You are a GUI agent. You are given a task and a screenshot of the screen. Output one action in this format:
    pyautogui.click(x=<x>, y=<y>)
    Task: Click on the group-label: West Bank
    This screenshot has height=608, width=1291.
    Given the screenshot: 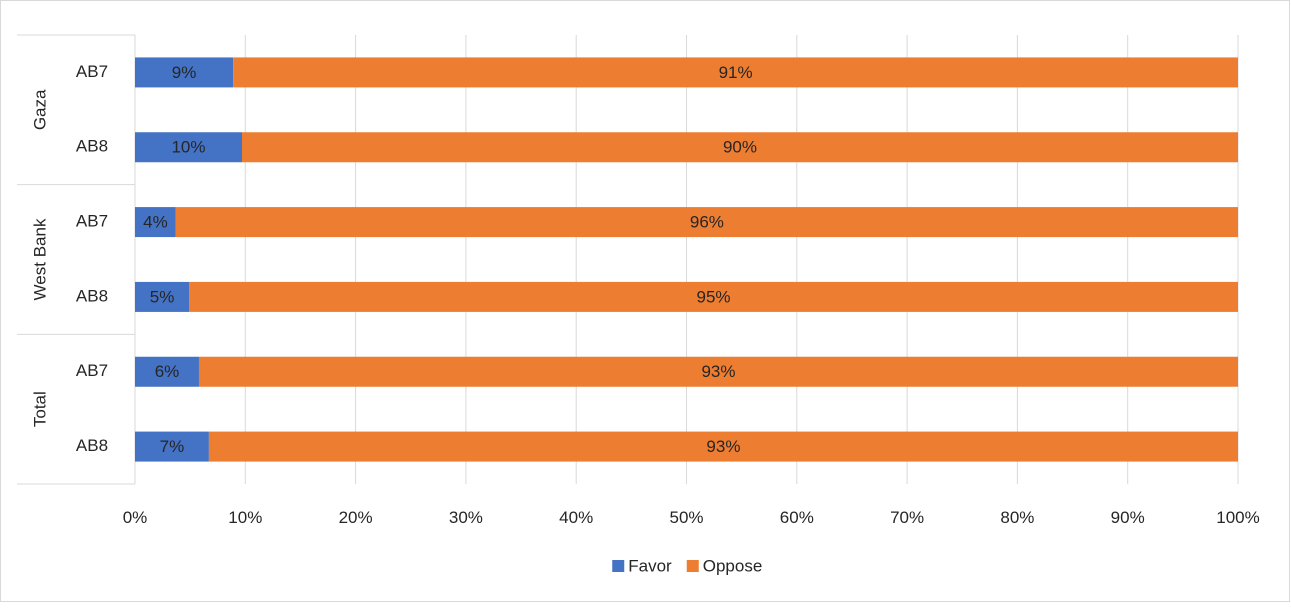 What is the action you would take?
    pyautogui.click(x=39, y=259)
    